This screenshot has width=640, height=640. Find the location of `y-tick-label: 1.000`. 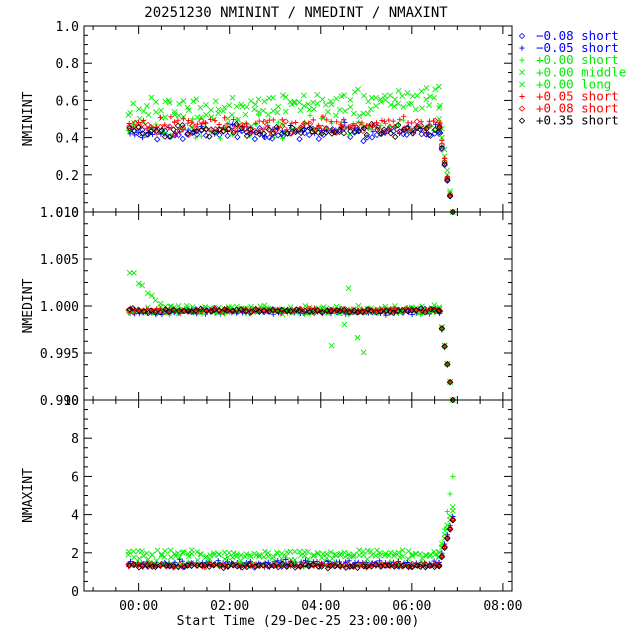

y-tick-label: 1.000 is located at coordinates (59, 307).